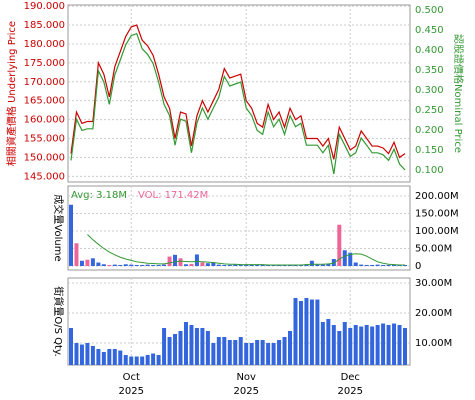 The width and height of the screenshot is (475, 400). What do you see at coordinates (437, 231) in the screenshot?
I see `y-tick-label: 100.00M` at bounding box center [437, 231].